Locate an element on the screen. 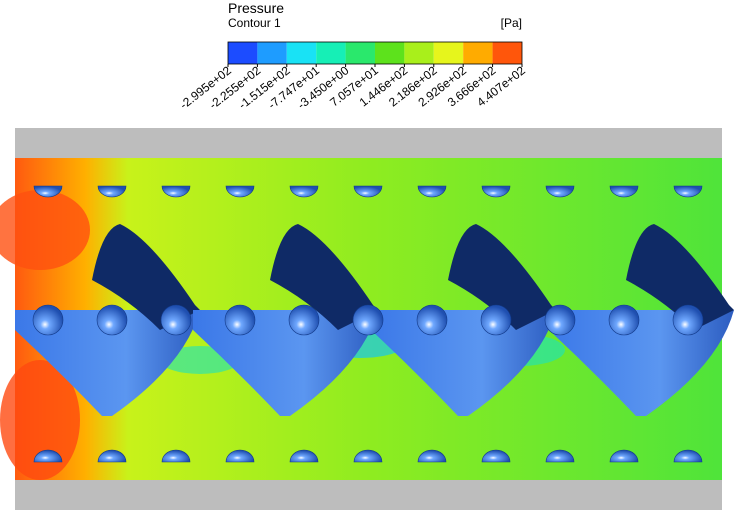 The width and height of the screenshot is (756, 513). wall-bottom is located at coordinates (368, 495).